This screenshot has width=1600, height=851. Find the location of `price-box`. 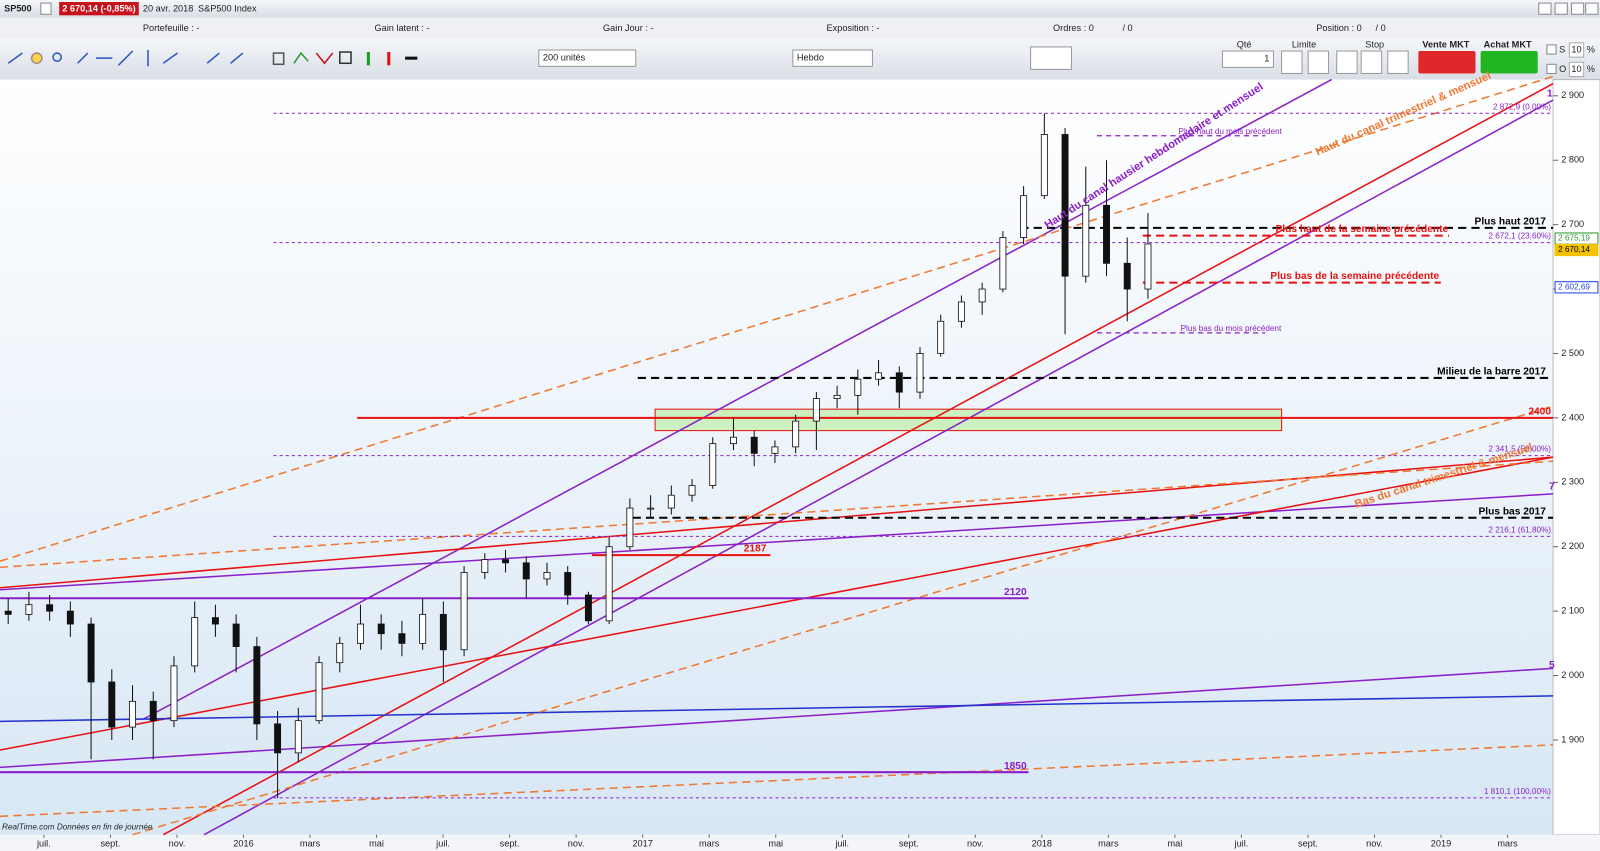

price-box is located at coordinates (99, 9).